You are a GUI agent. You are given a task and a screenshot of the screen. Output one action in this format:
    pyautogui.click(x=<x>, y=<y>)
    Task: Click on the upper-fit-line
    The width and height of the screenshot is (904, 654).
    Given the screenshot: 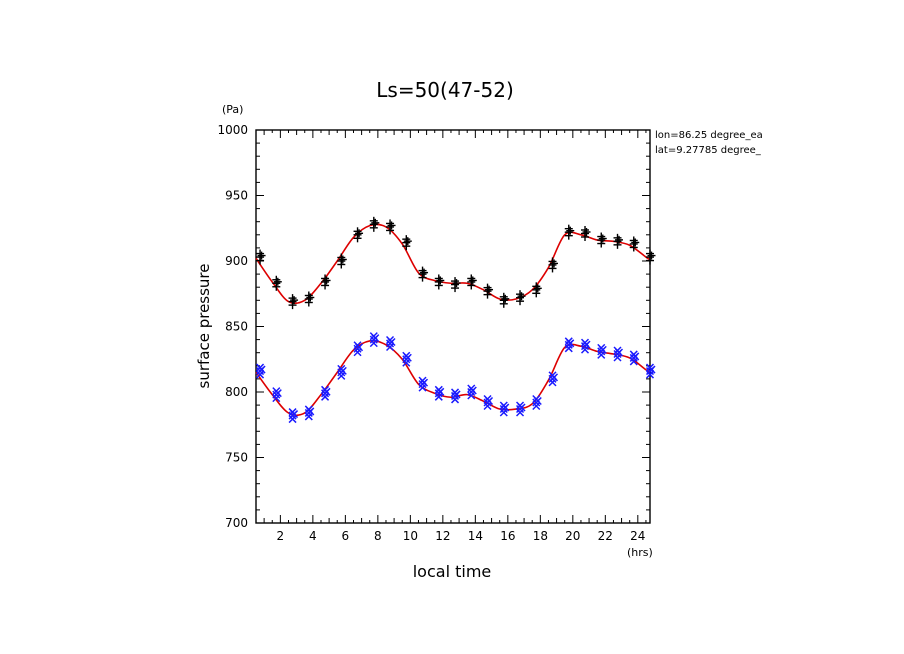 What is the action you would take?
    pyautogui.click(x=453, y=264)
    